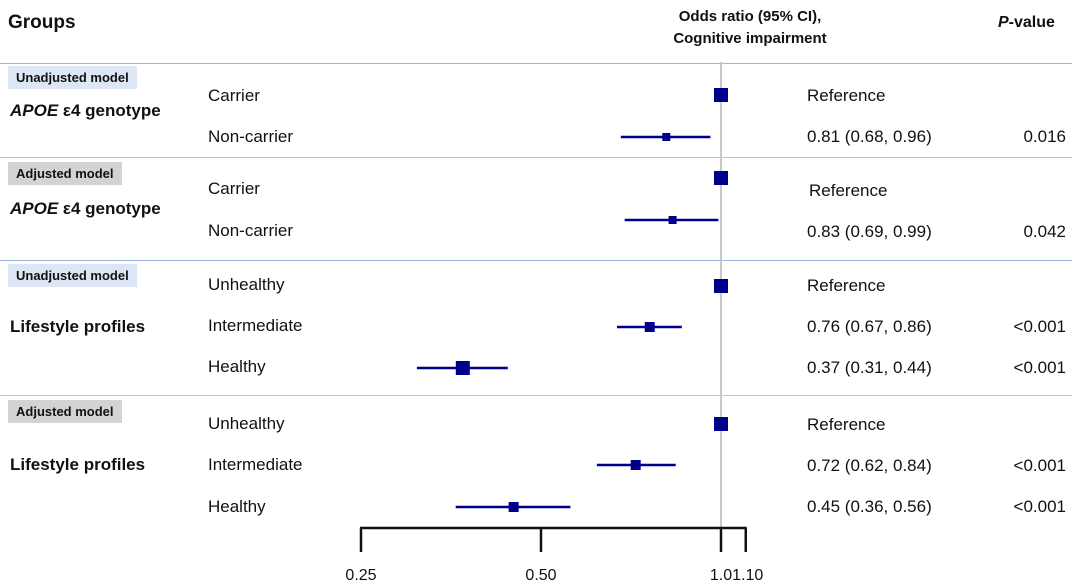 The height and width of the screenshot is (582, 1080). What do you see at coordinates (1031, 22) in the screenshot?
I see `p-value-header-rest: -value` at bounding box center [1031, 22].